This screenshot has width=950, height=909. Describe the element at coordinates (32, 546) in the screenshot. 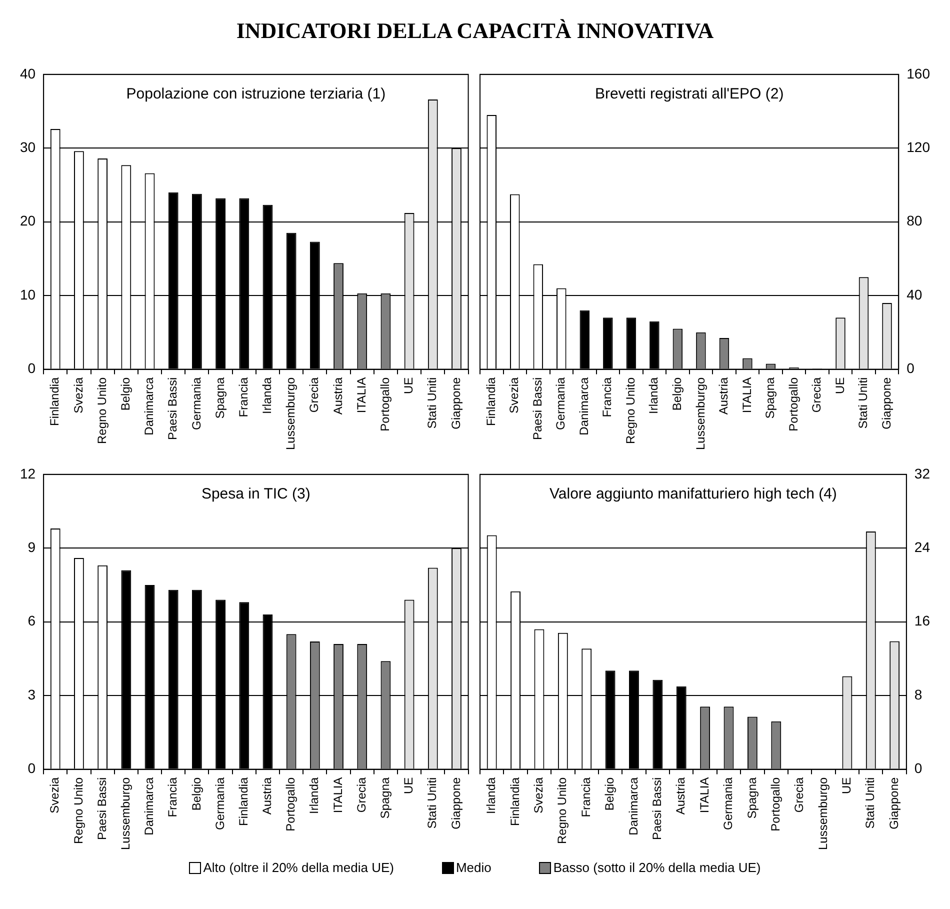

I see `y-tick-label: 9` at that location.